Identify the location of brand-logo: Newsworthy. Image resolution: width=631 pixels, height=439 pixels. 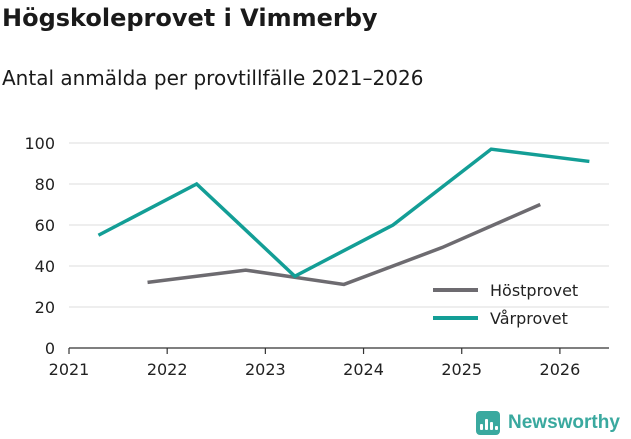
(548, 423).